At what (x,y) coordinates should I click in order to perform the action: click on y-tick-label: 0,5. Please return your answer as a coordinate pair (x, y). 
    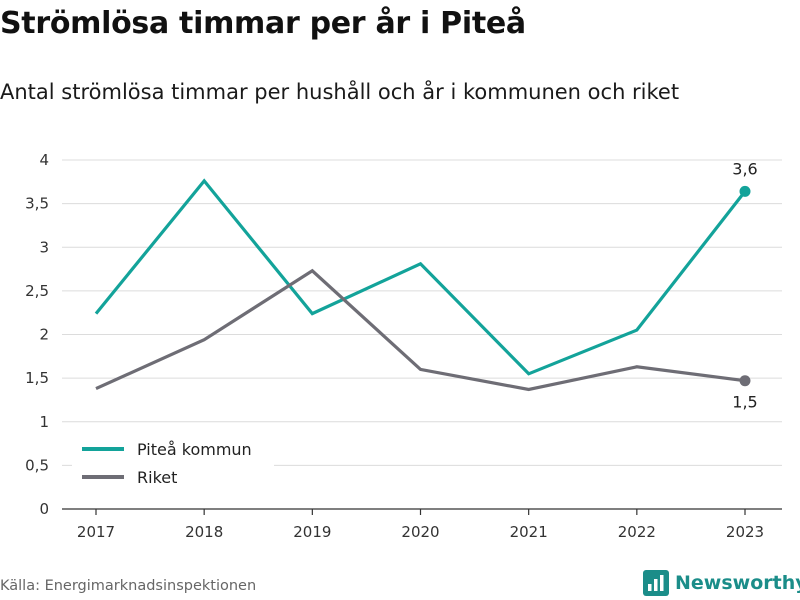
    Looking at the image, I should click on (37, 465).